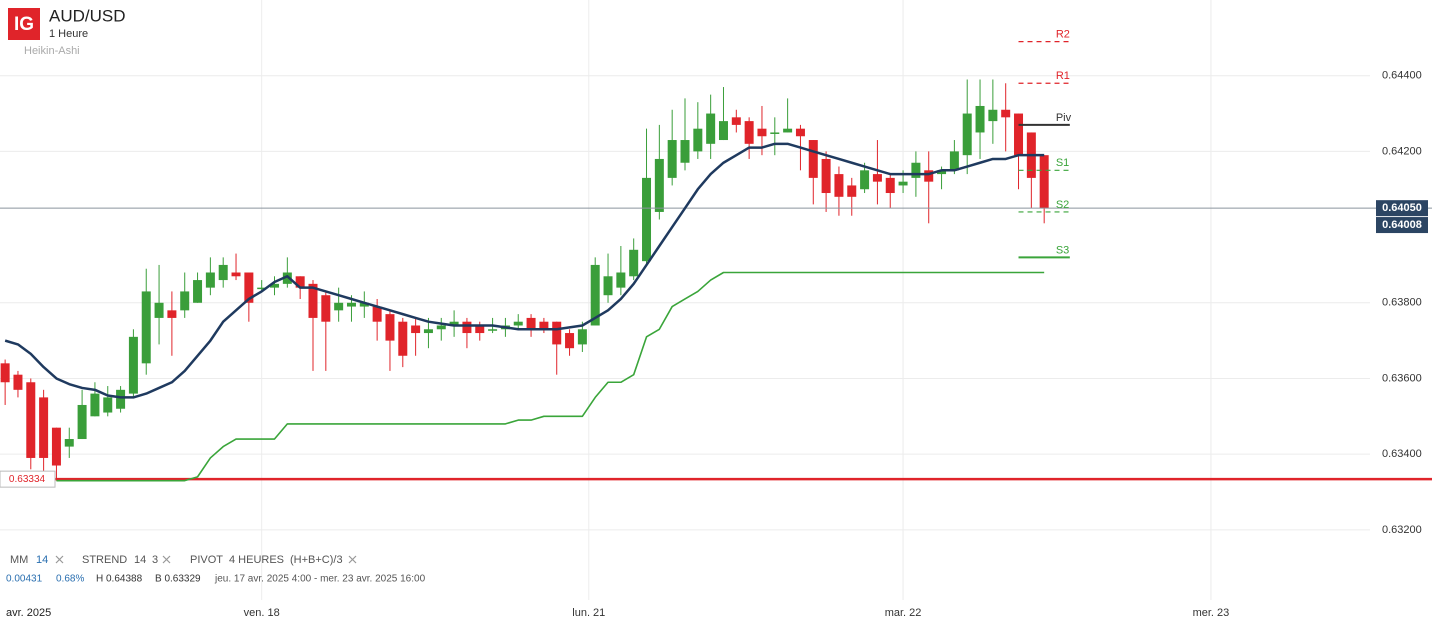 Image resolution: width=1432 pixels, height=622 pixels. What do you see at coordinates (19, 560) in the screenshot?
I see `indicator-name: MM` at bounding box center [19, 560].